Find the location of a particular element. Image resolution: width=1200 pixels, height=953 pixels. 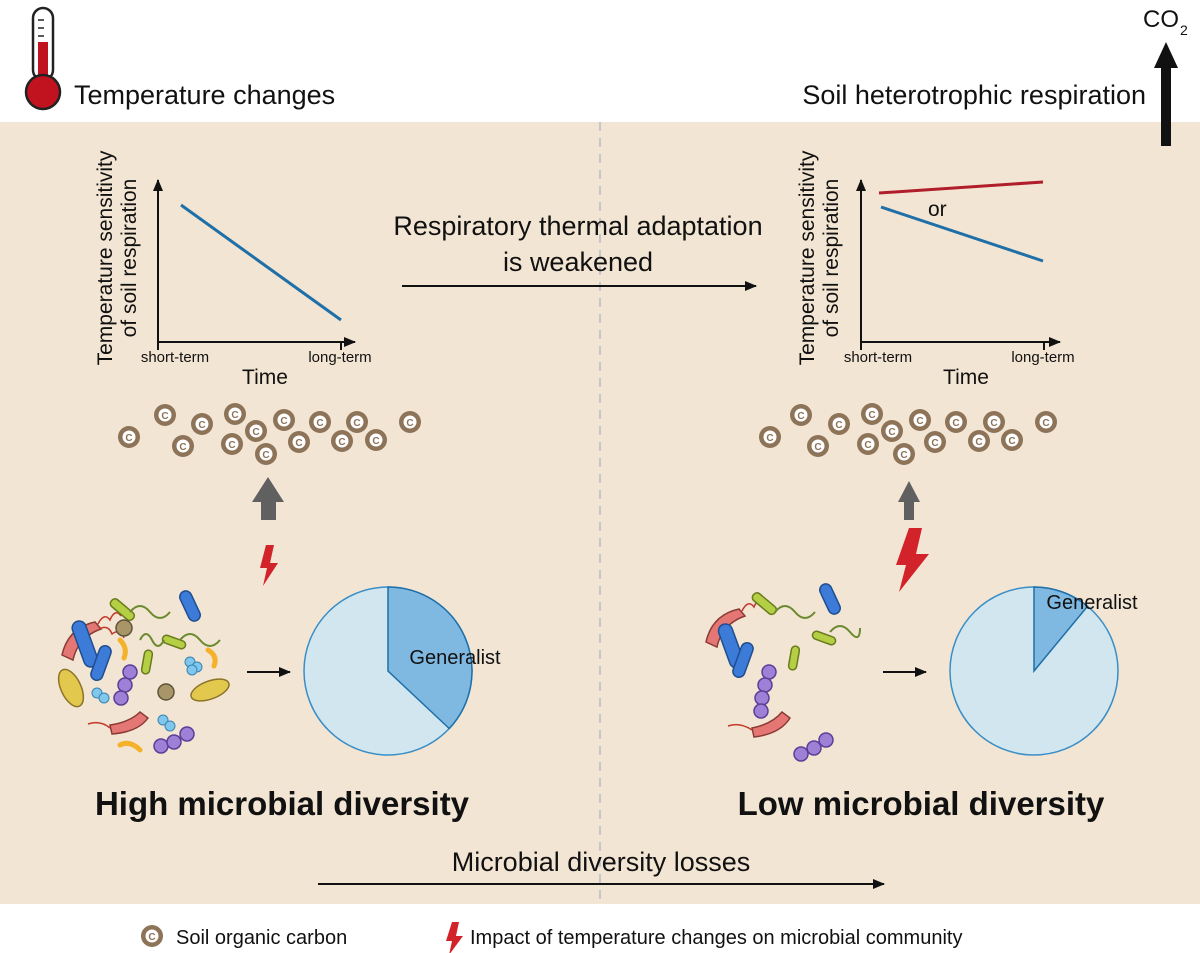

right-ylabel-line2: of soil respiration is located at coordinates (831, 258).